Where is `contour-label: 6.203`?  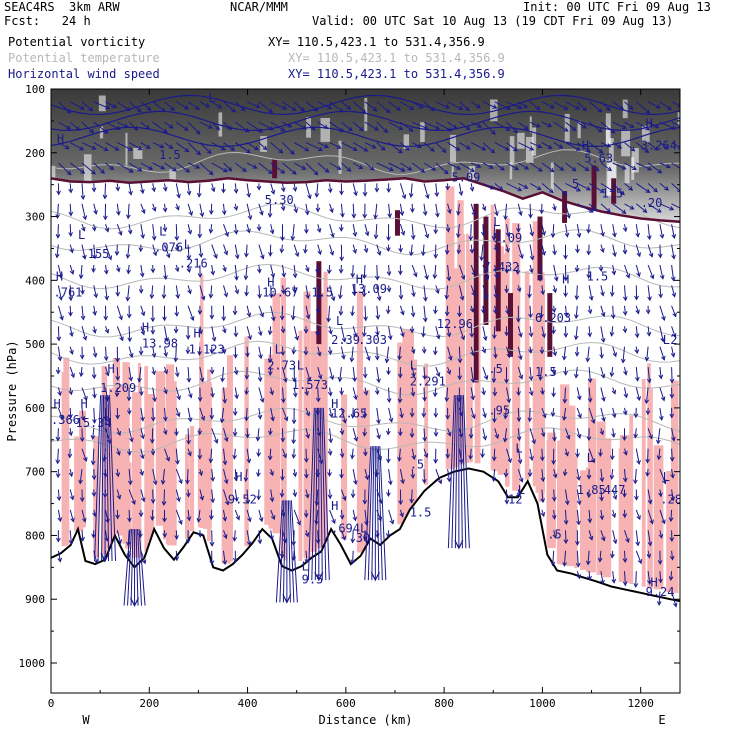 contour-label: 6.203 is located at coordinates (553, 318).